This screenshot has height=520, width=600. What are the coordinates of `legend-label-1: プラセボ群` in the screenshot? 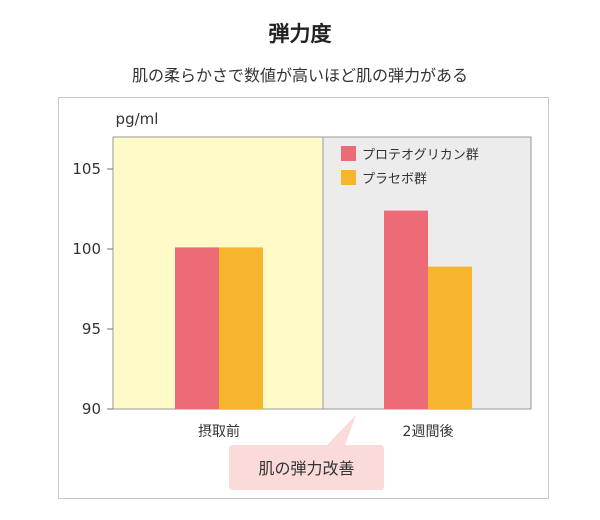 It's located at (394, 179).